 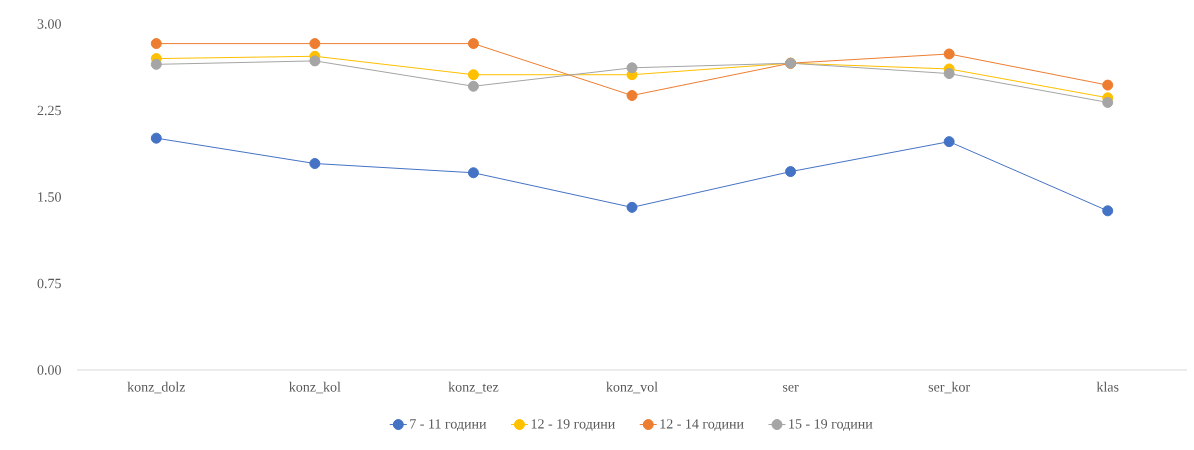 I want to click on x-tick-label: ser_kor, so click(x=949, y=387).